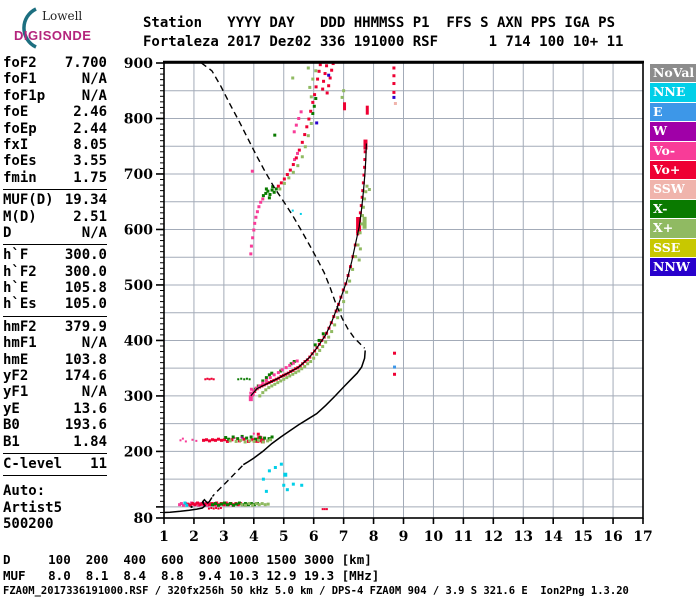 Image resolution: width=700 pixels, height=600 pixels. I want to click on parameter-label: MUF(D), so click(28, 200).